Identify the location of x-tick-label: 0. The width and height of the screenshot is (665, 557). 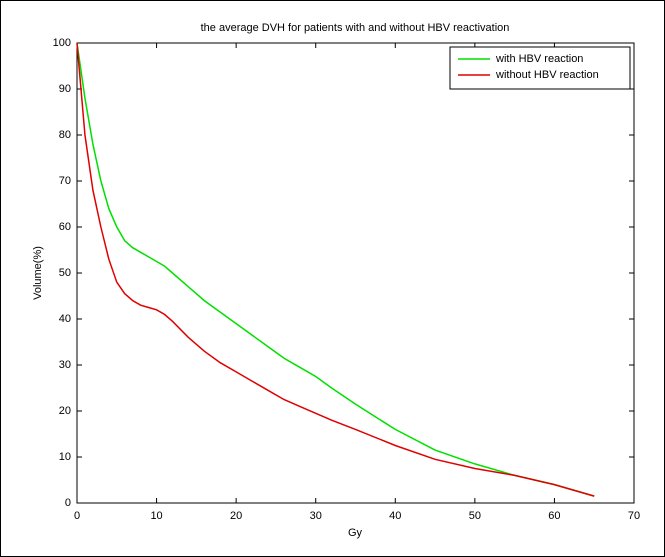
(77, 516).